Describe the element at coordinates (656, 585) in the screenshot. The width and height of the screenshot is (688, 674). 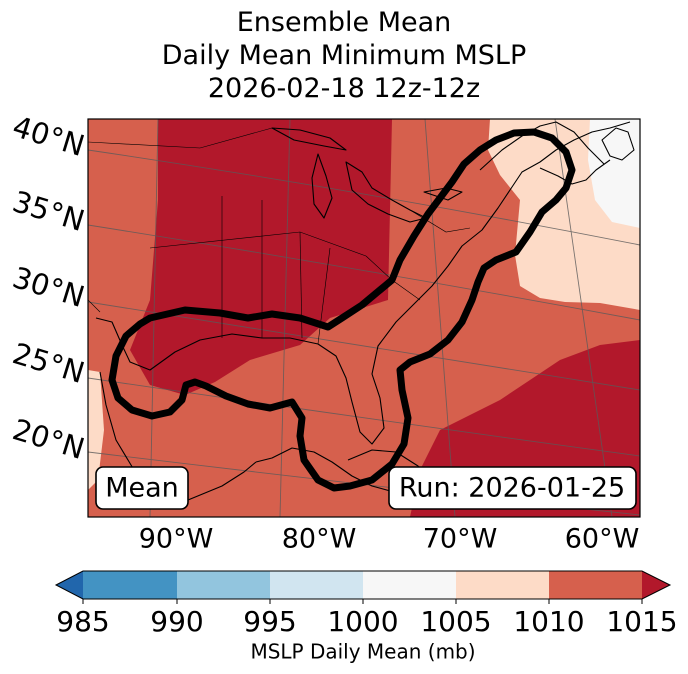
I see `colorbar-over-arrow` at that location.